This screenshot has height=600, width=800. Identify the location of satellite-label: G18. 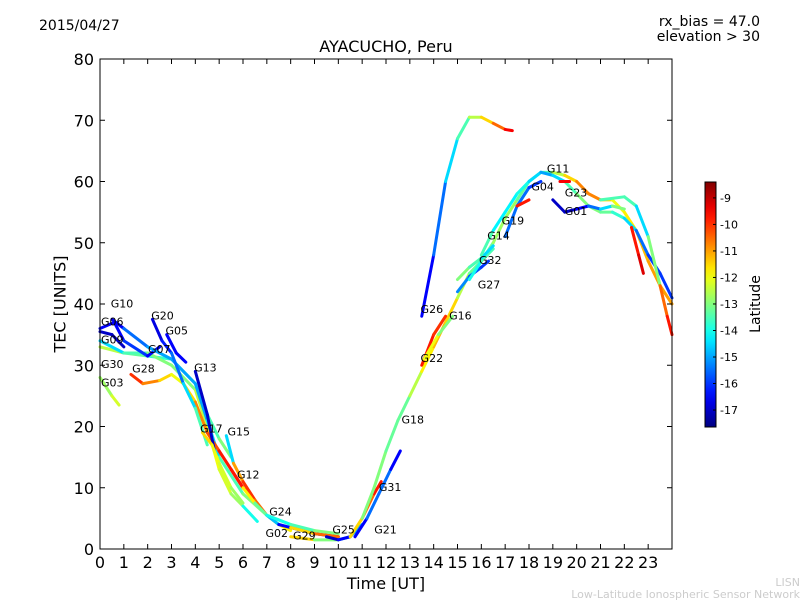
(412, 419).